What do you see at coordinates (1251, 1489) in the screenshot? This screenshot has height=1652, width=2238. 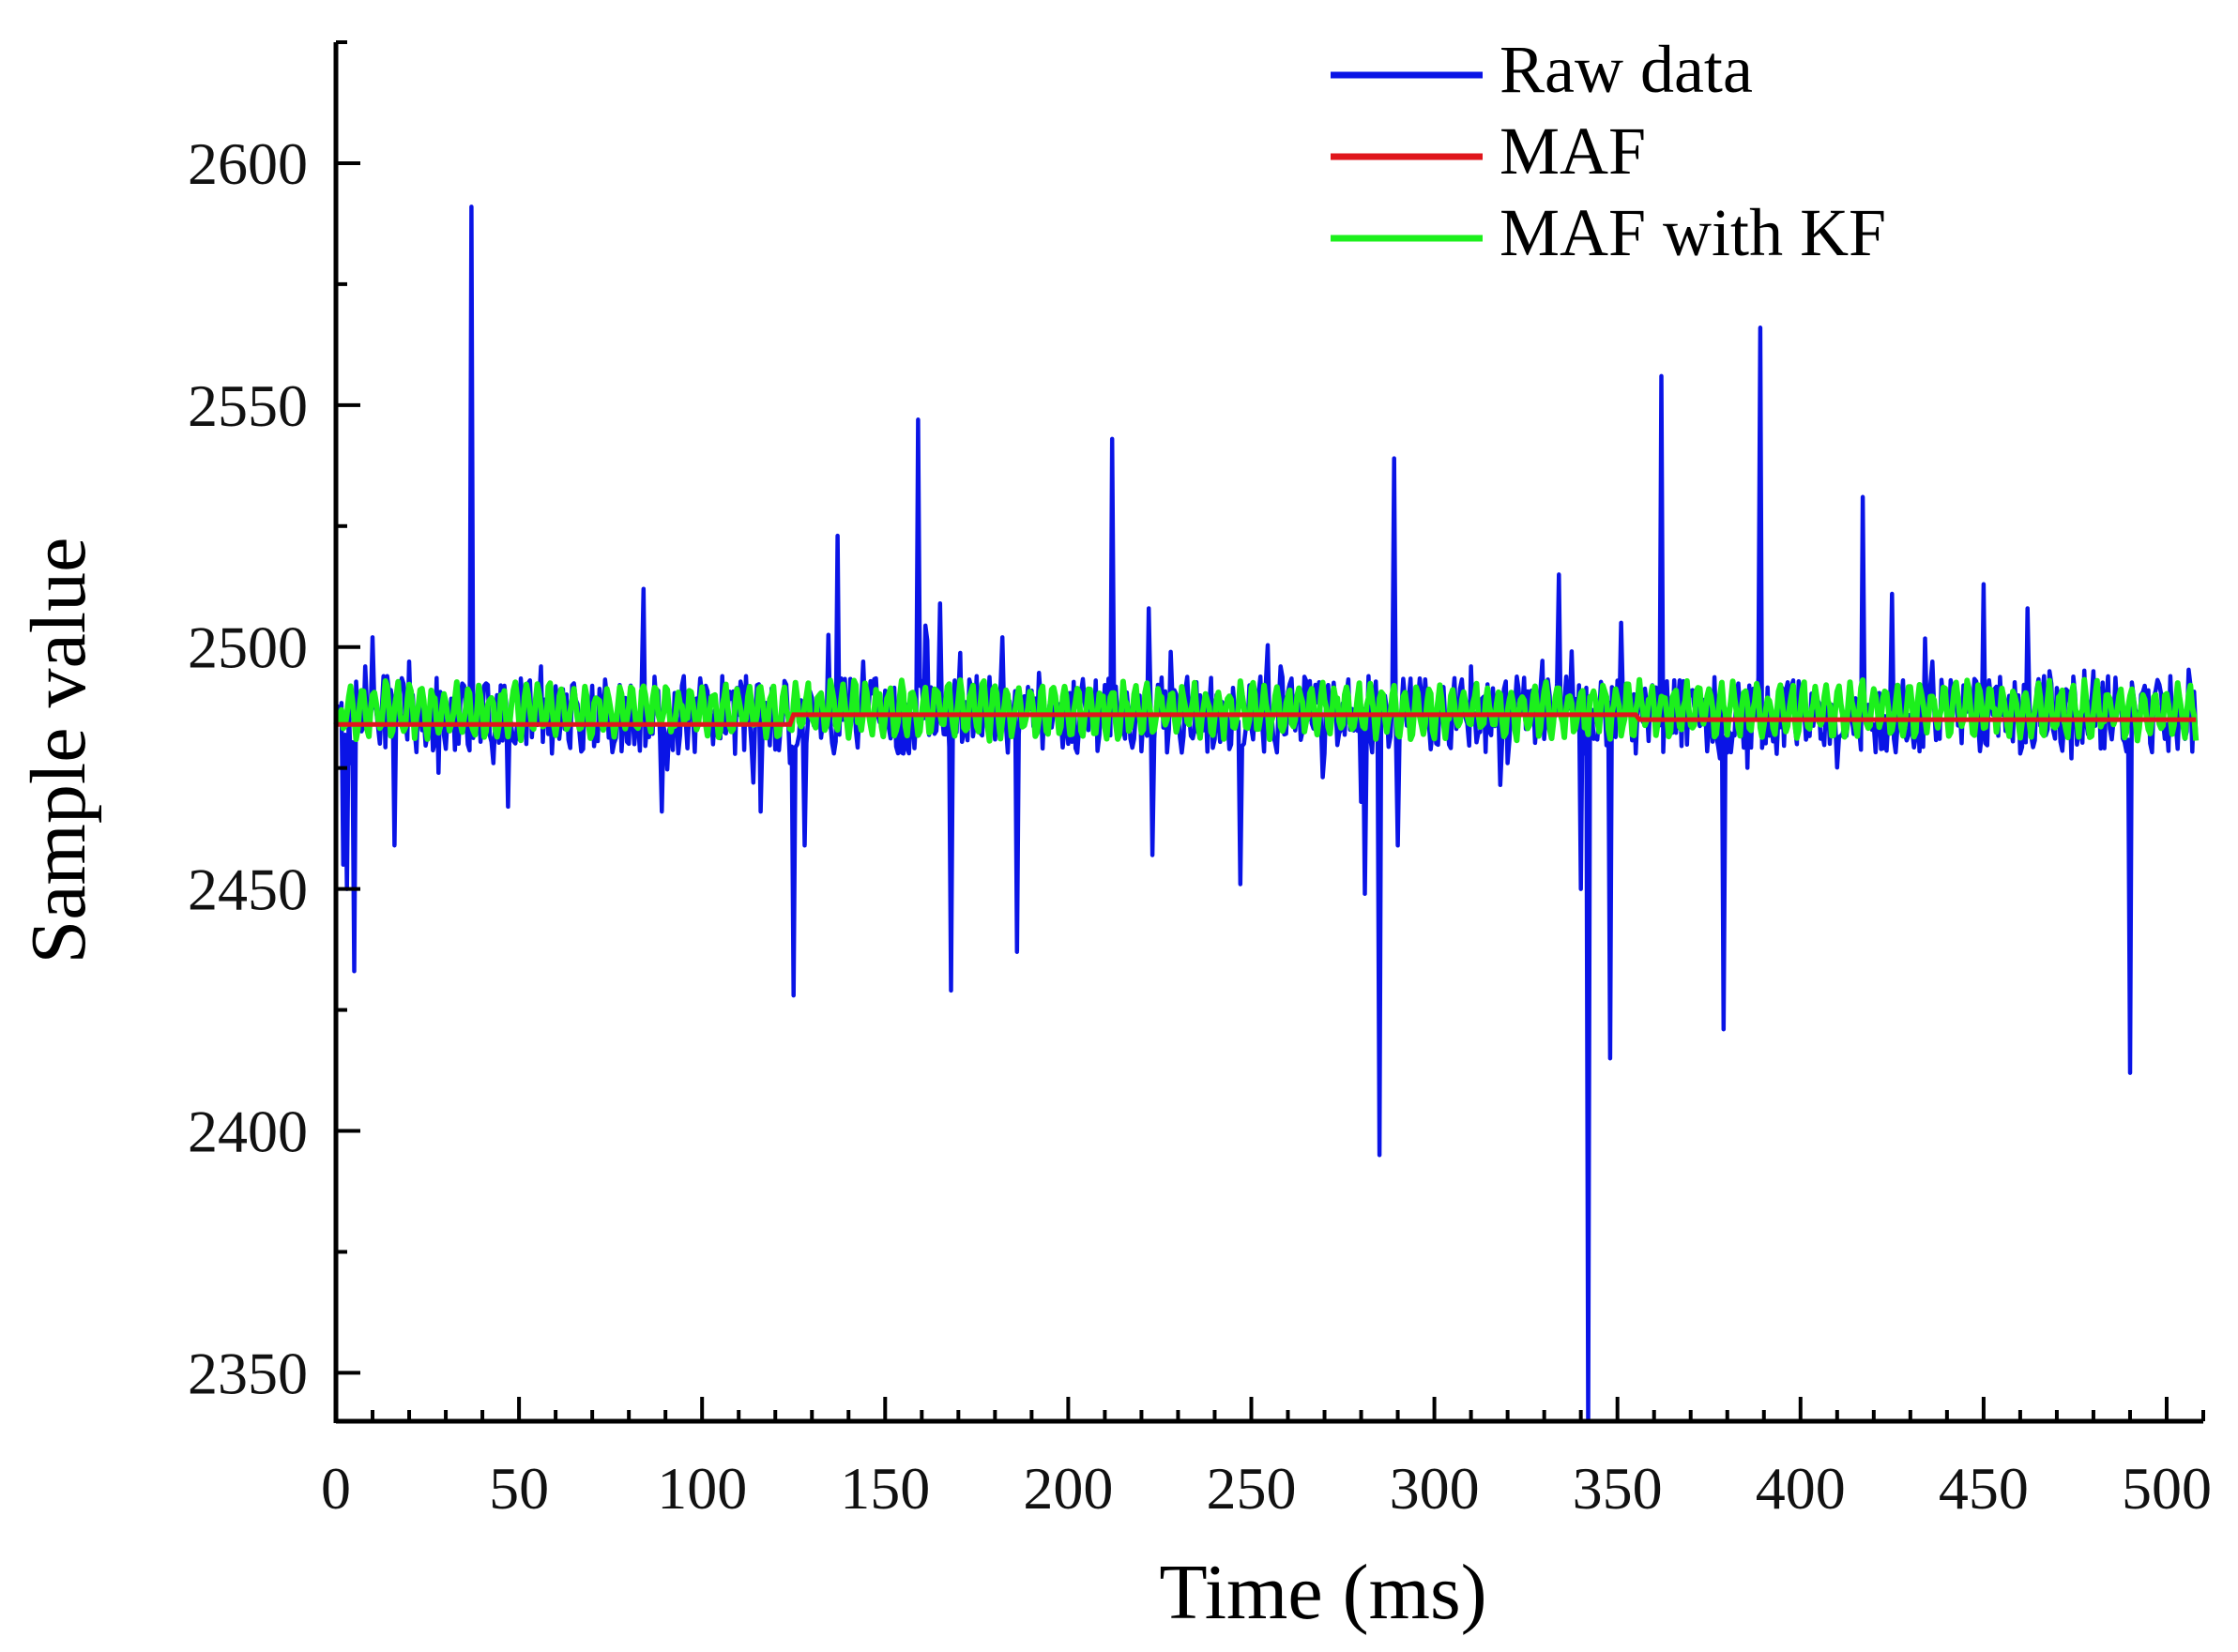 I see `x-tick-label: 250` at bounding box center [1251, 1489].